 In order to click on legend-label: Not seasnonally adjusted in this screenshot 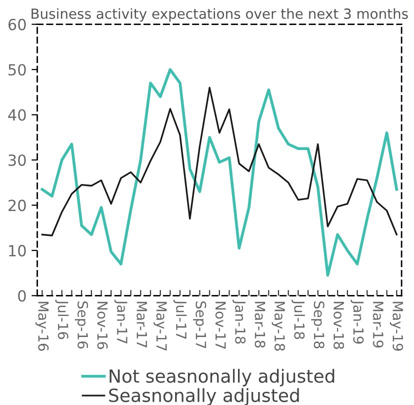, I will do `click(222, 377)`.